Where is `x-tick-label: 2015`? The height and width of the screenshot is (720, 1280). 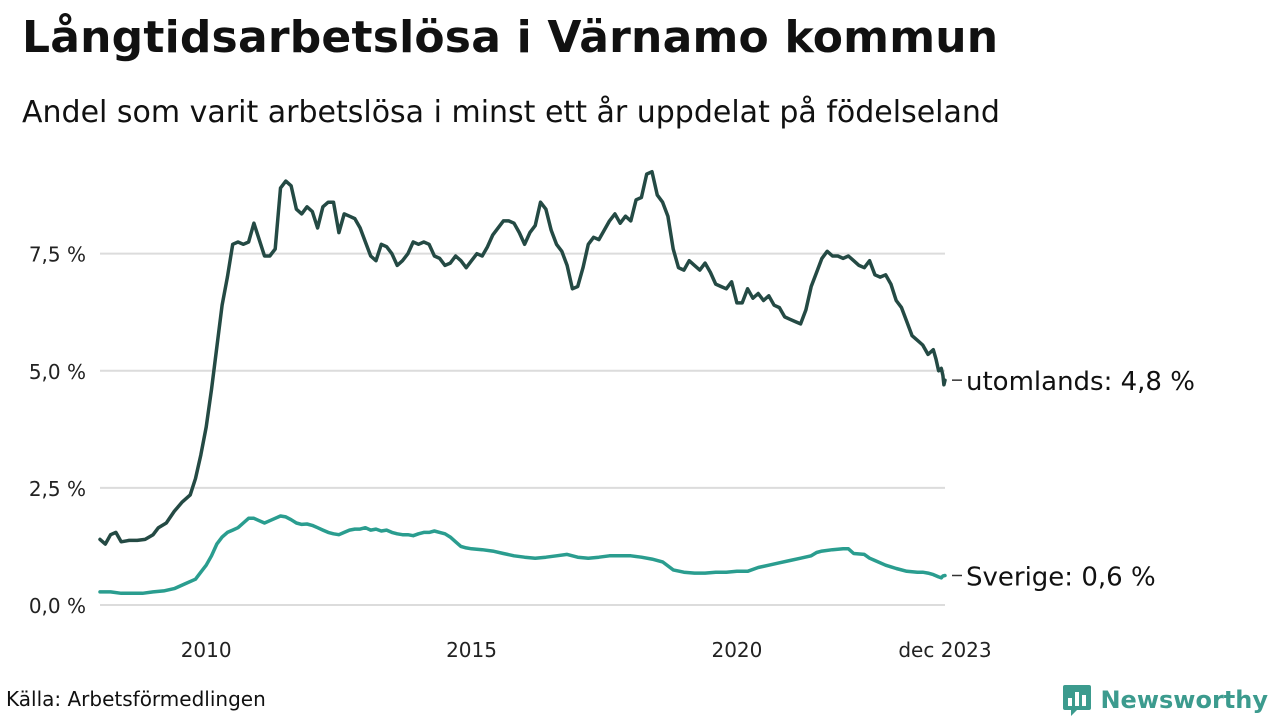 x-tick-label: 2015 is located at coordinates (471, 650).